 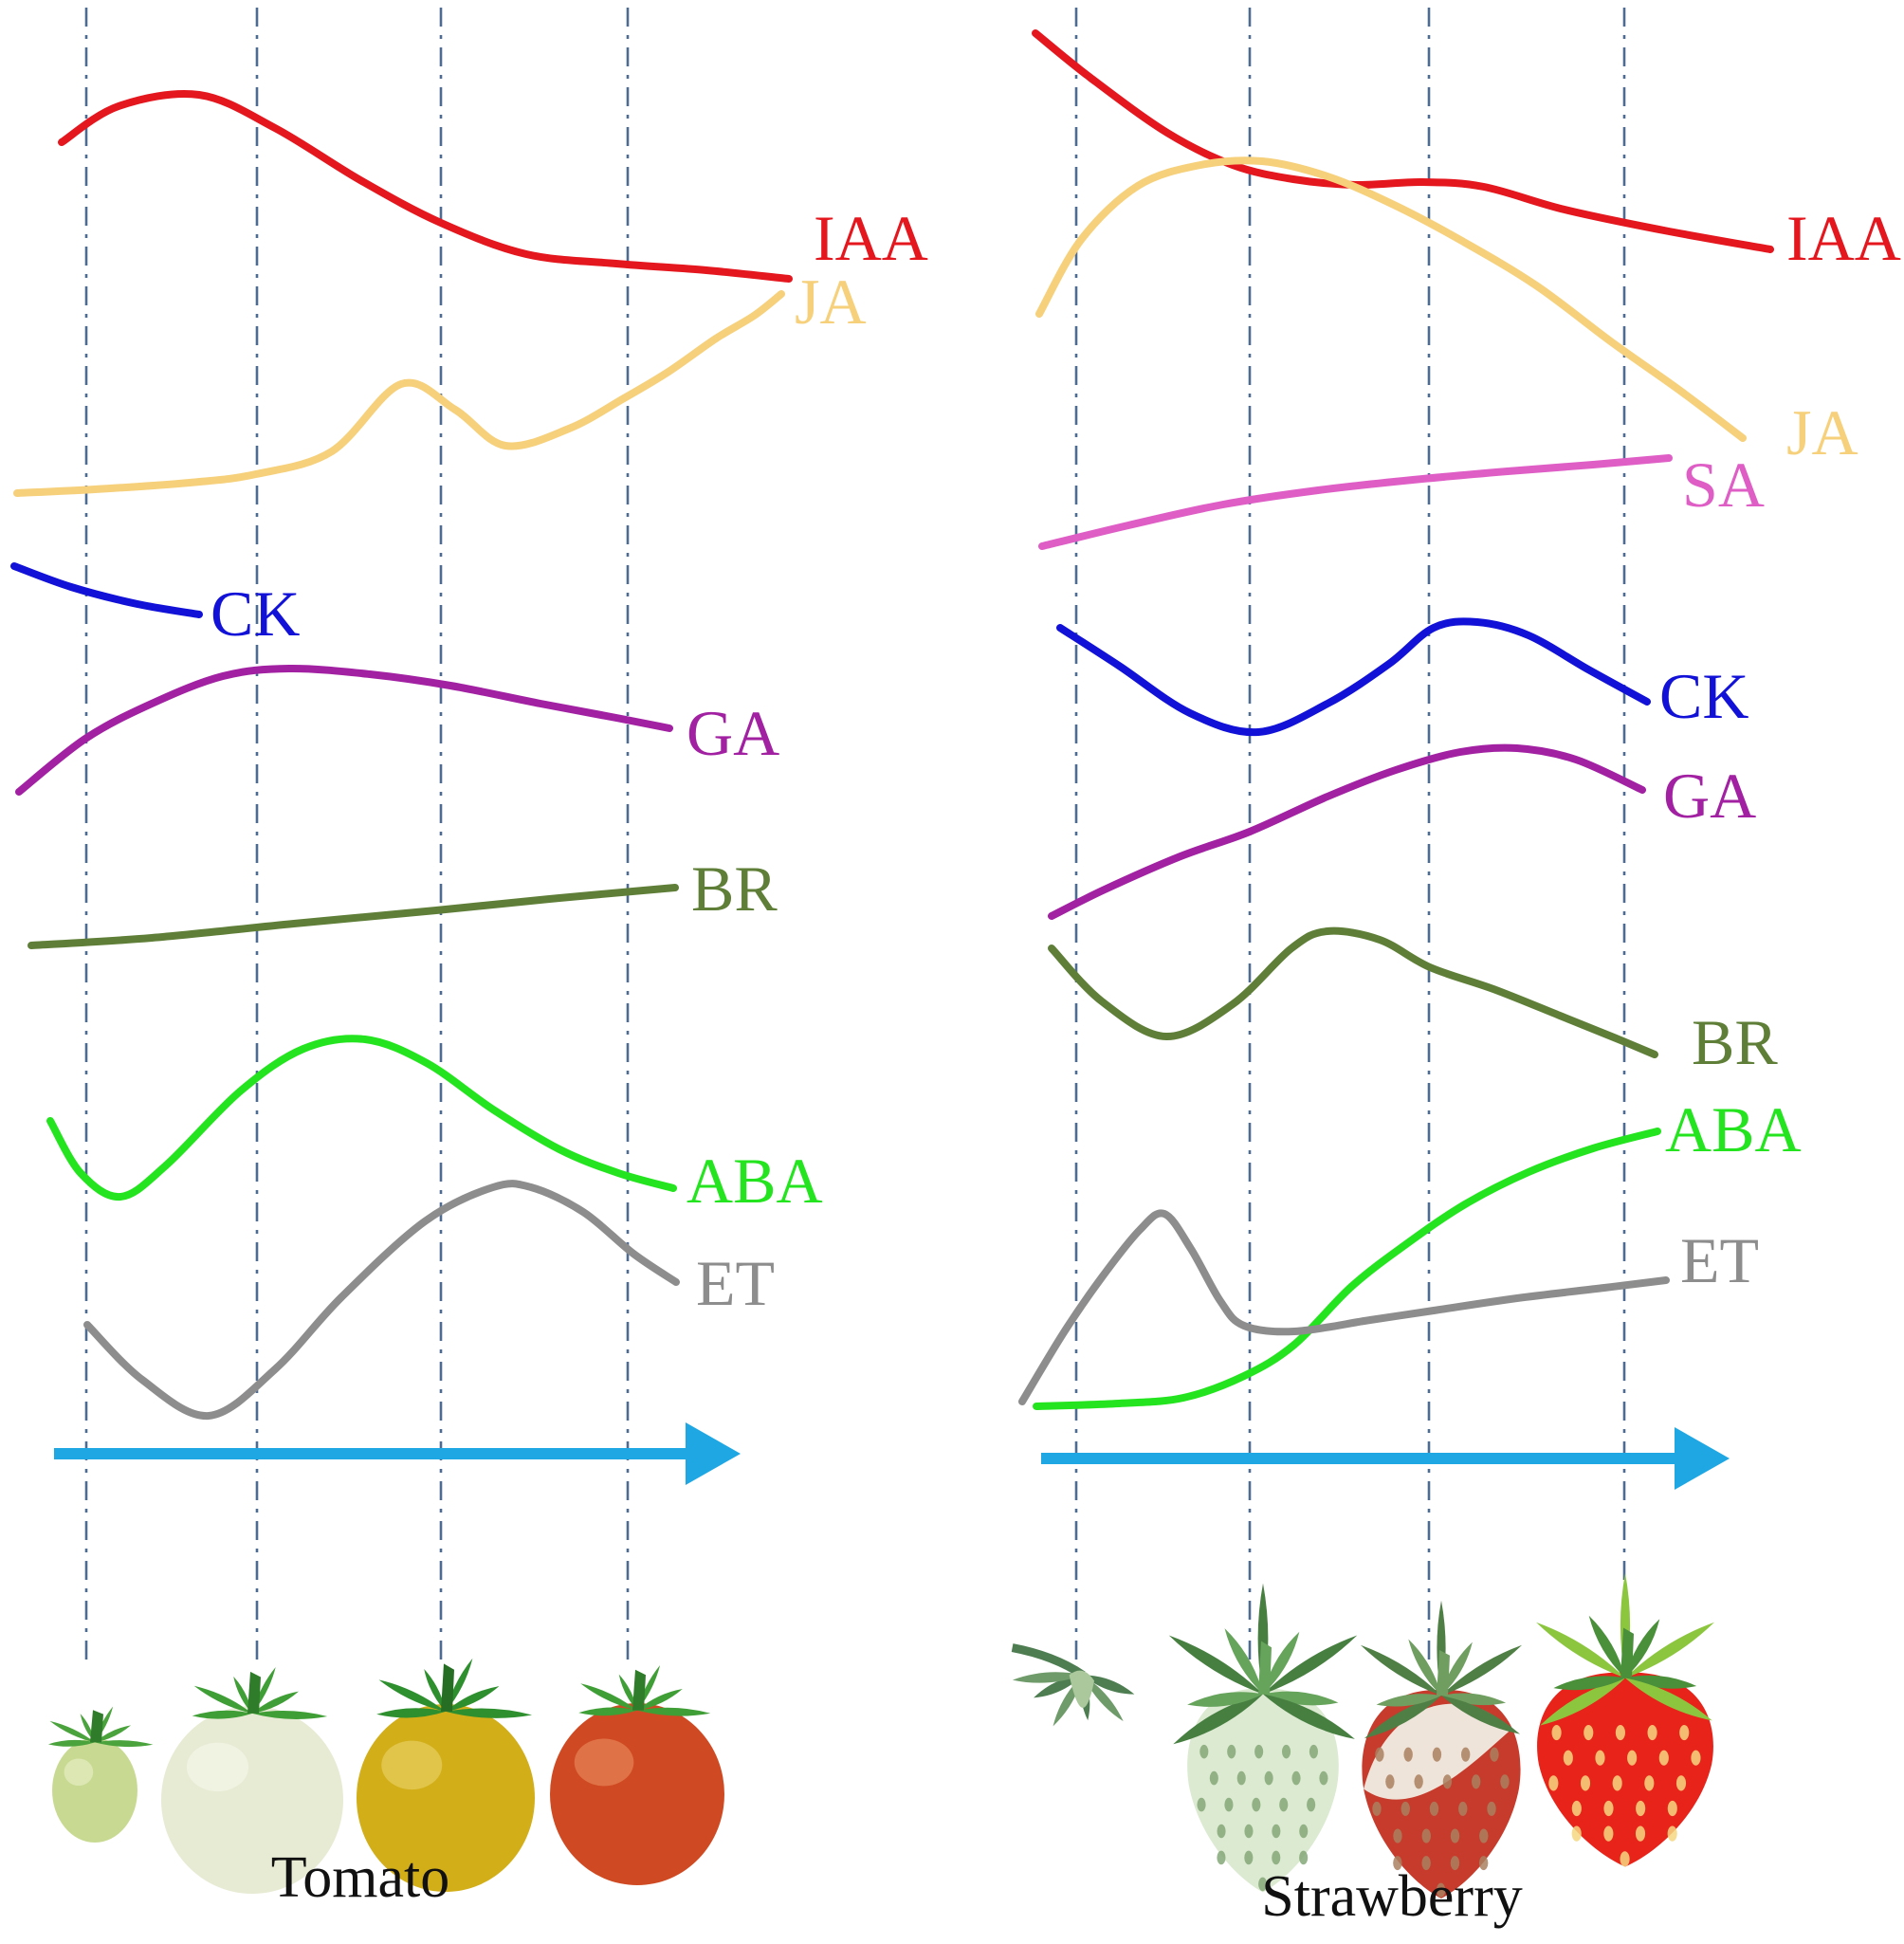 I want to click on curve-aba-tomato, so click(x=361, y=1118).